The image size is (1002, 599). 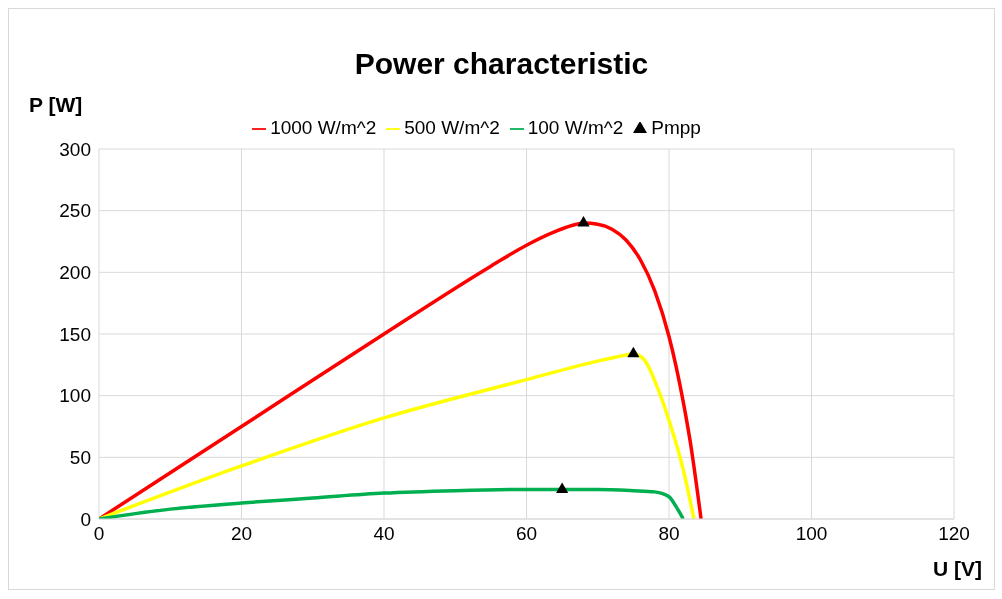 What do you see at coordinates (575, 127) in the screenshot?
I see `legend-label: 100 W/m^2` at bounding box center [575, 127].